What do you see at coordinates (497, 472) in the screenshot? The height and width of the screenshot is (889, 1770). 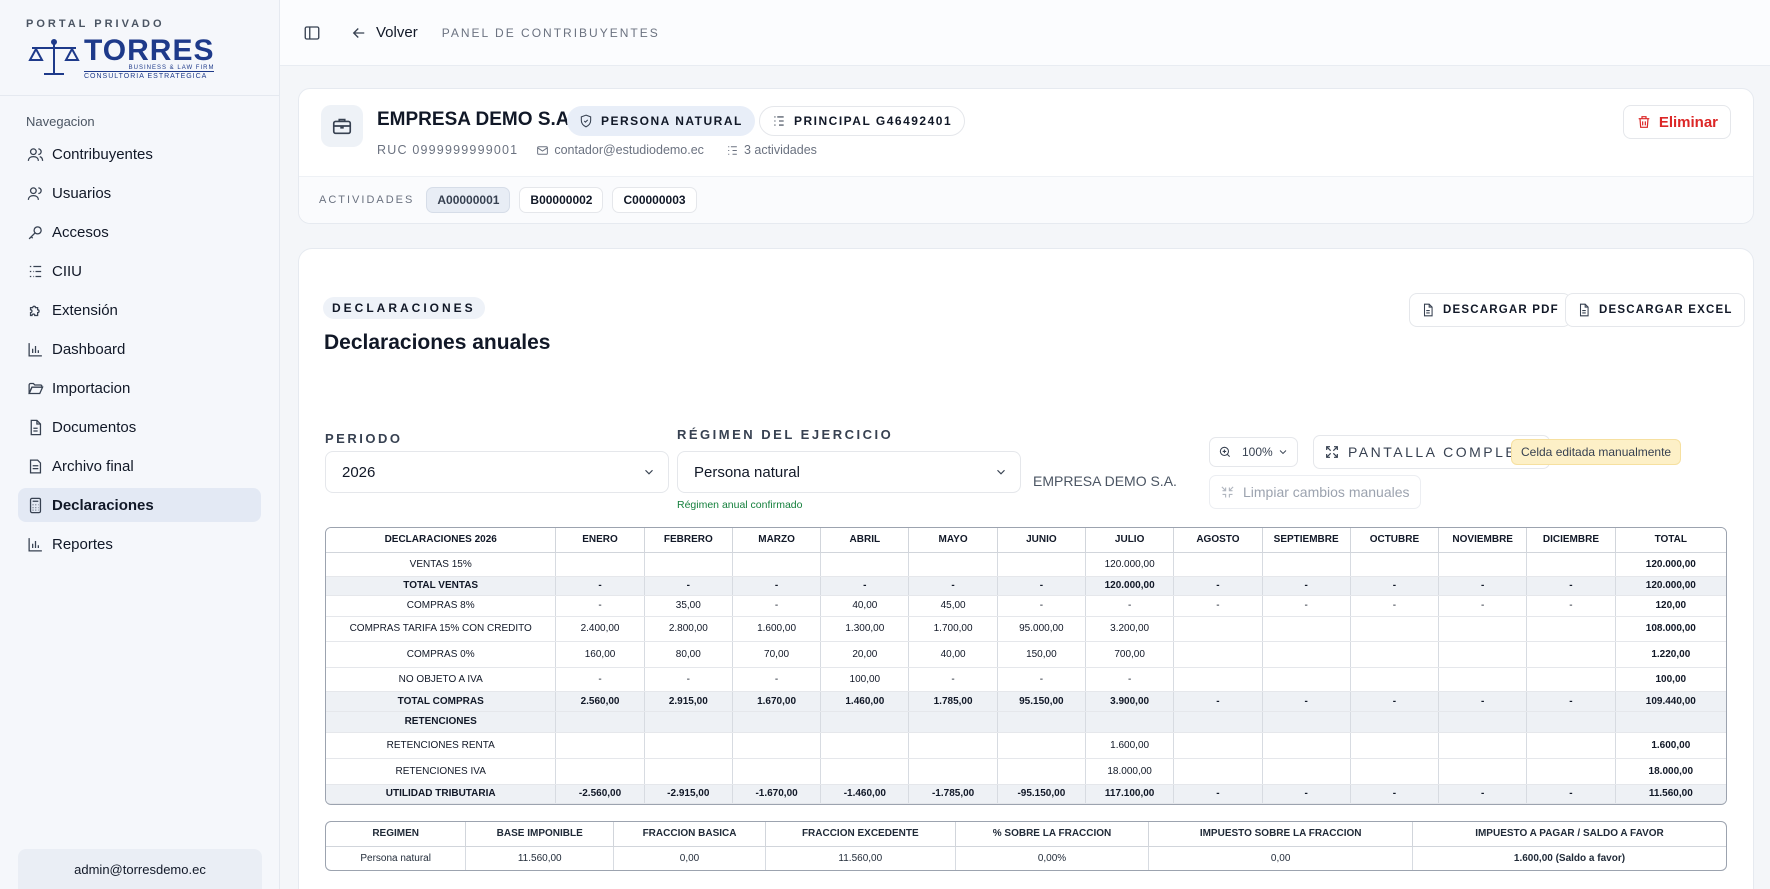 I see `period-select: 2026` at bounding box center [497, 472].